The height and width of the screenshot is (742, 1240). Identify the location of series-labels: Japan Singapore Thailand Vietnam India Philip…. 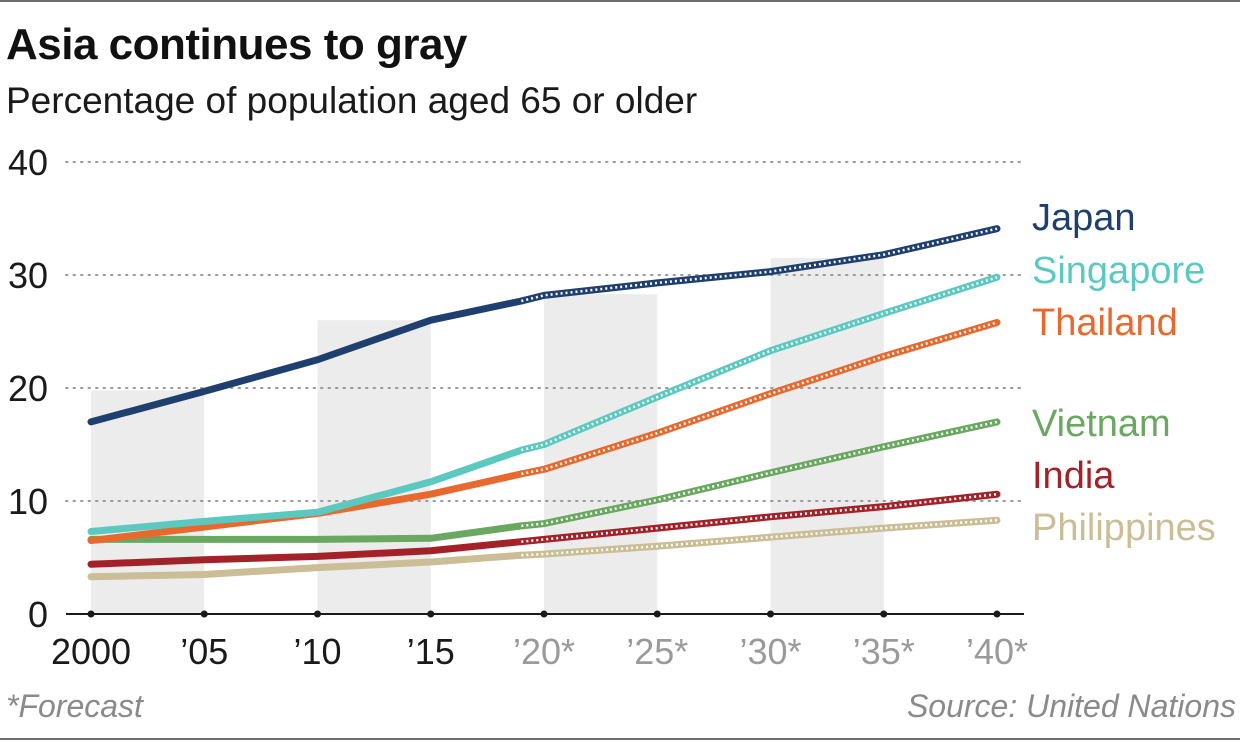
(1124, 373).